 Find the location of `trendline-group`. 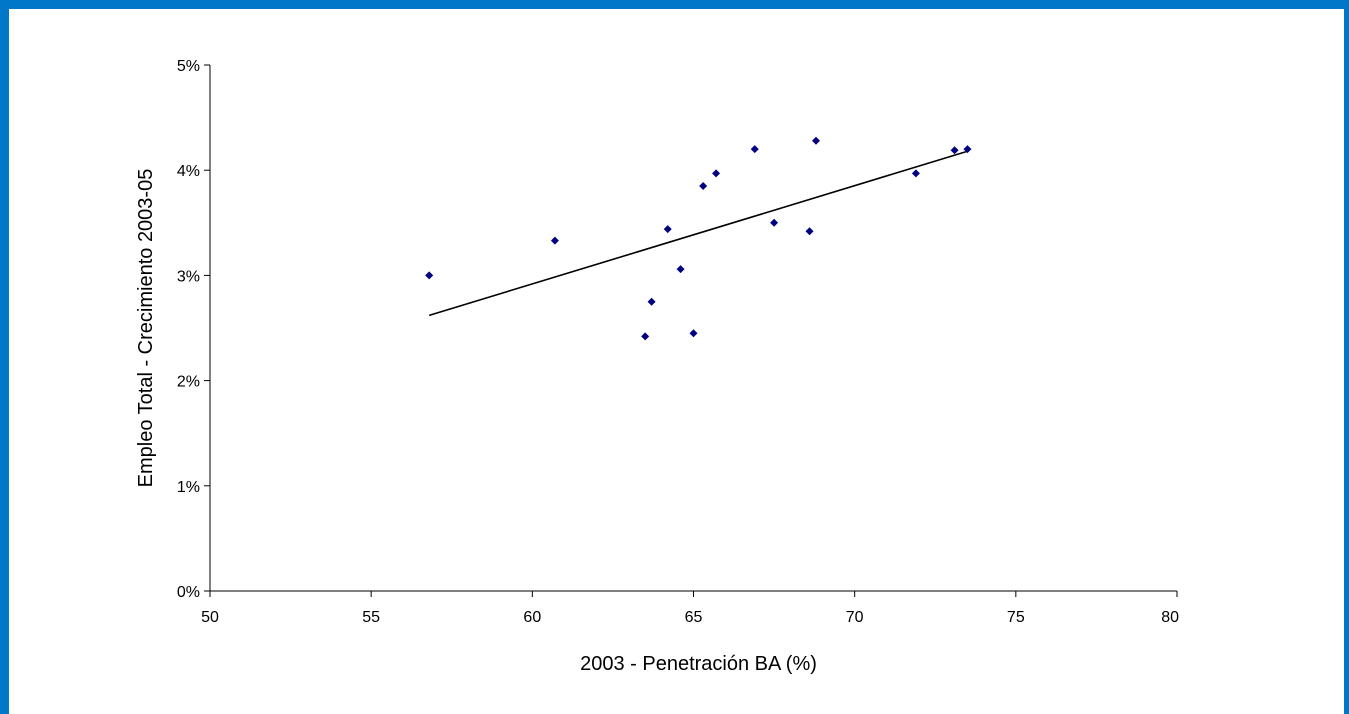

trendline-group is located at coordinates (698, 233).